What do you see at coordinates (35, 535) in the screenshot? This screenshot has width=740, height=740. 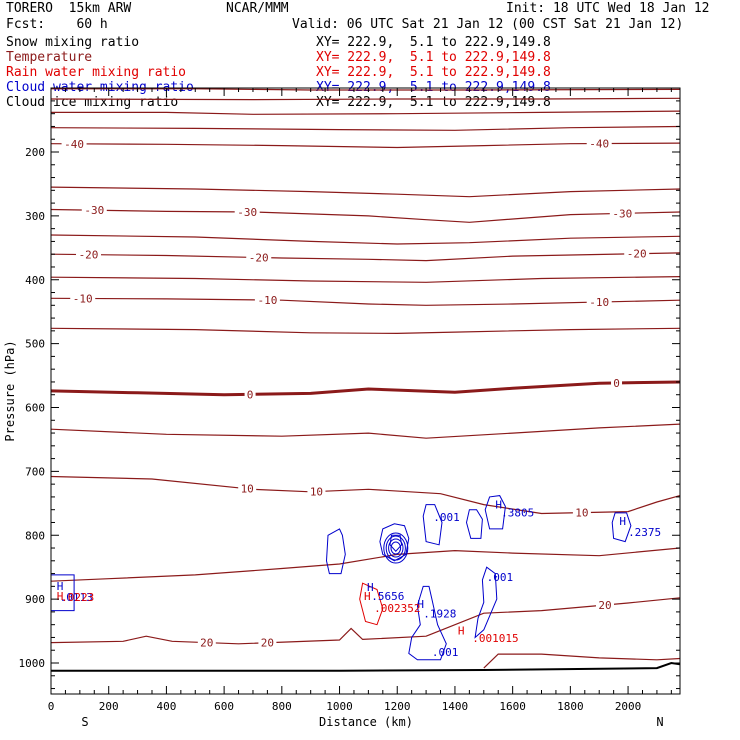 I see `y-tick-label: 800` at bounding box center [35, 535].